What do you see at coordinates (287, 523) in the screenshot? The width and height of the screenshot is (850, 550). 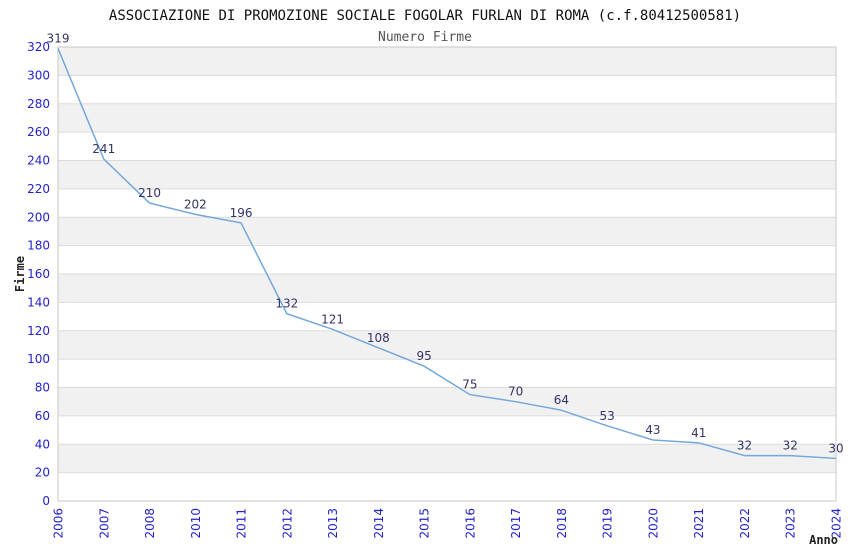 I see `x-tick-label: 2012` at bounding box center [287, 523].